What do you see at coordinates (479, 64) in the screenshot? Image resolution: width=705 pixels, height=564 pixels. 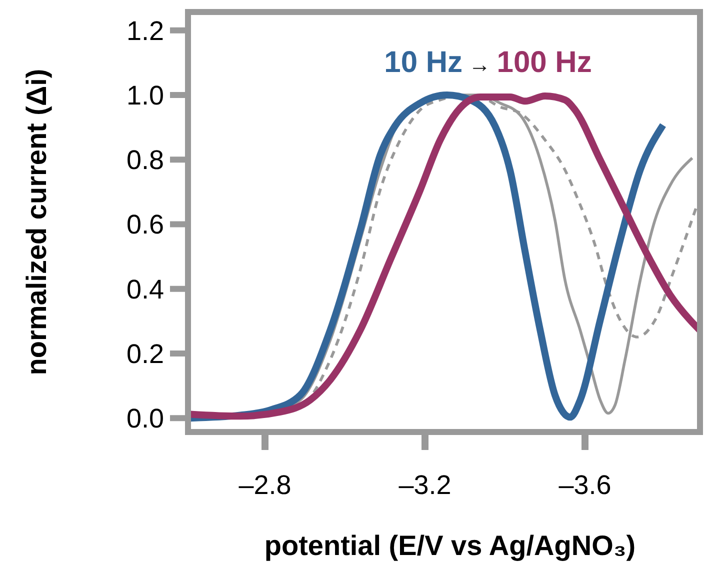 I see `annotation: →` at bounding box center [479, 64].